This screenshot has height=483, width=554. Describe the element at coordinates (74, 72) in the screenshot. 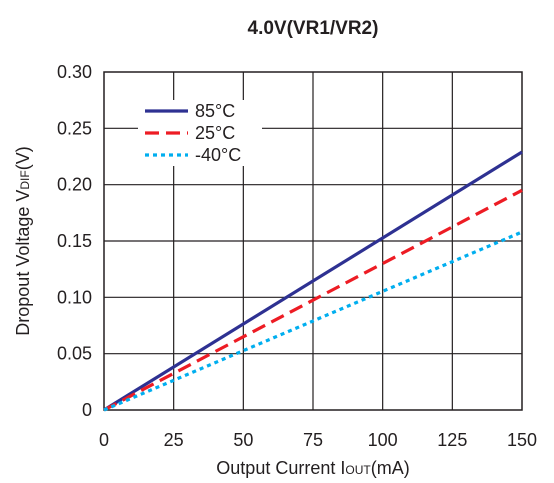

I see `y-tick-label: 0.30` at that location.